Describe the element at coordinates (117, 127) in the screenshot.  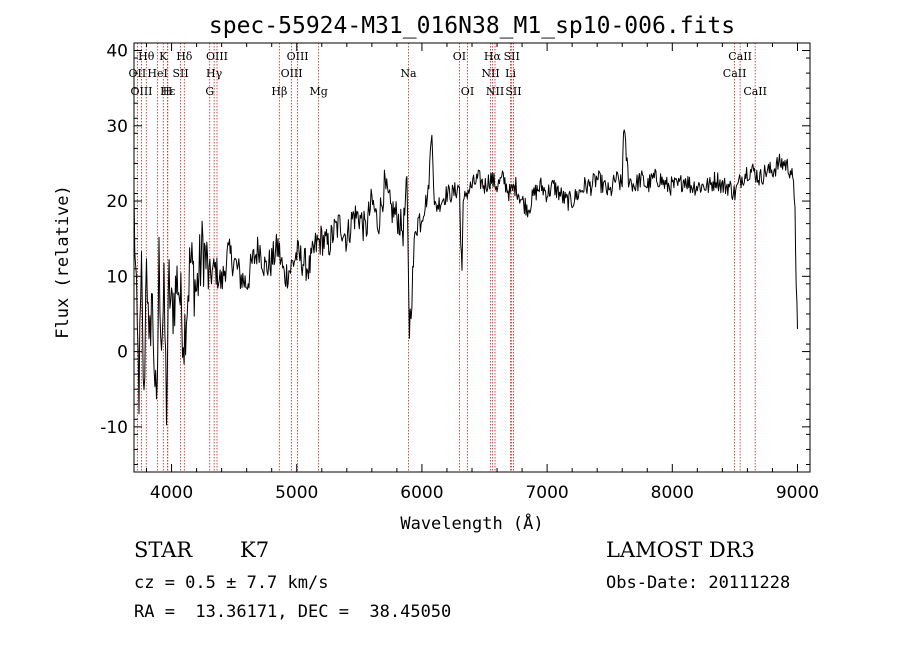
I see `y-tick-label: 30` at that location.